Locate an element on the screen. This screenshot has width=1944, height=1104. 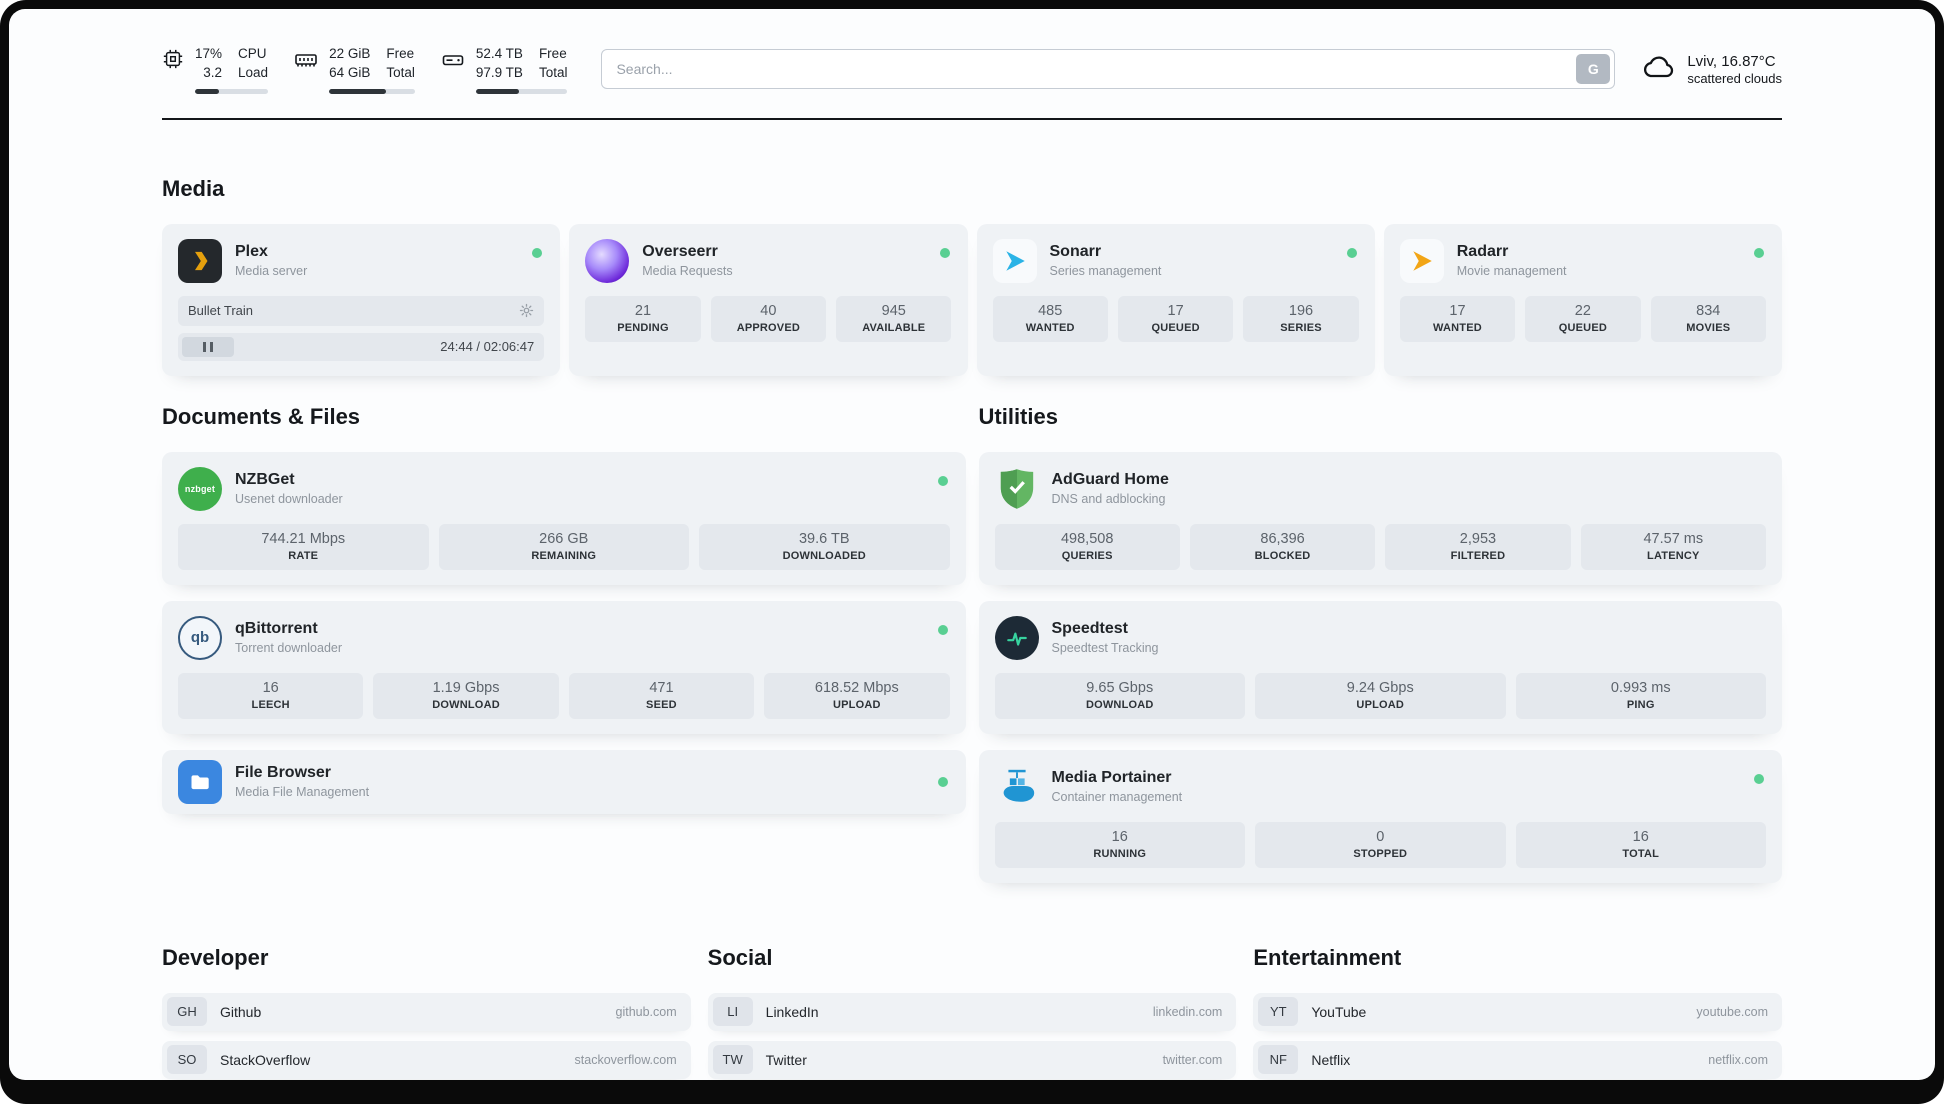
stat-tile: 17 WANTED is located at coordinates (1457, 318).